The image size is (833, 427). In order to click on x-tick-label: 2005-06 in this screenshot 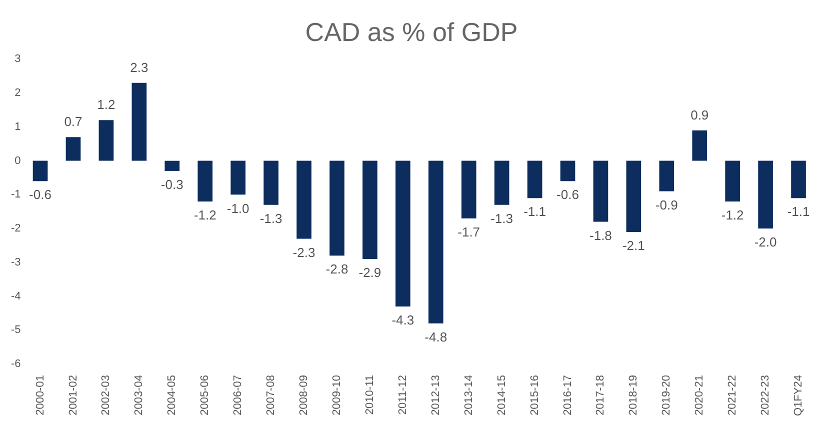, I will do `click(205, 395)`.